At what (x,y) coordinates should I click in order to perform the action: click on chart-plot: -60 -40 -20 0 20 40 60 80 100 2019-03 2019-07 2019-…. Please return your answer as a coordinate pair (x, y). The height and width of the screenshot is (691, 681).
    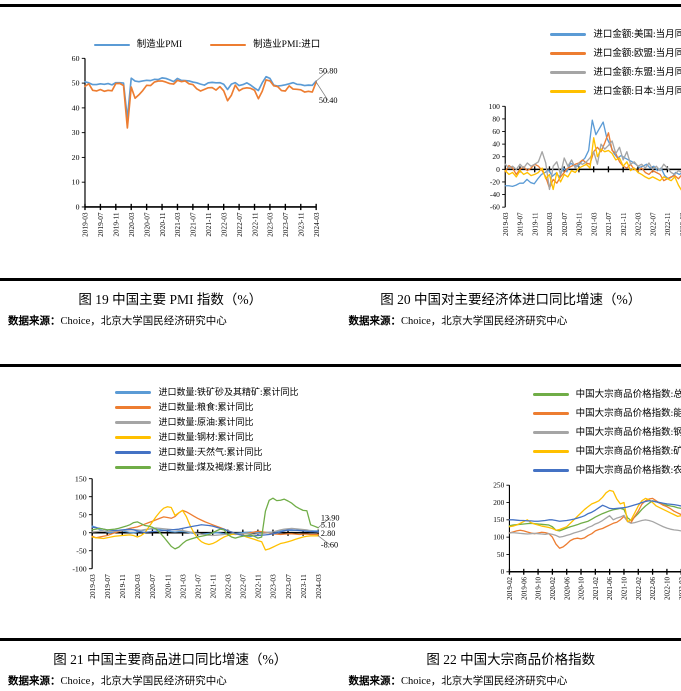
    Looking at the image, I should click on (585, 169).